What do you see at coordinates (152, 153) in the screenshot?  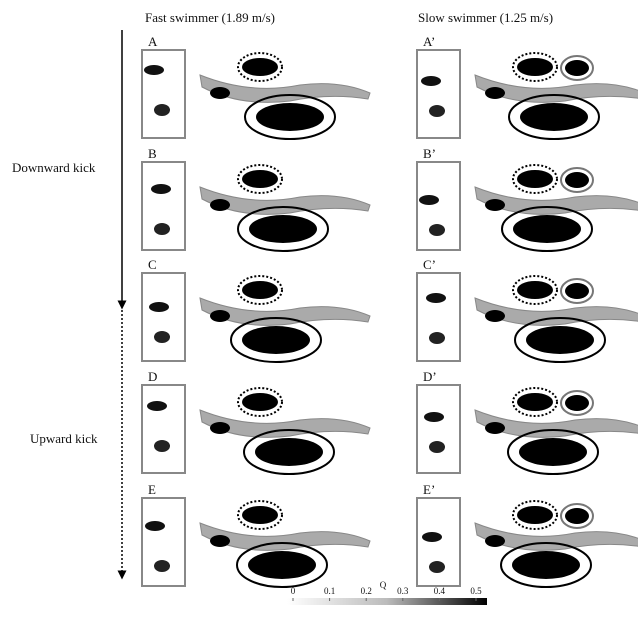 I see `panel-label: B` at bounding box center [152, 153].